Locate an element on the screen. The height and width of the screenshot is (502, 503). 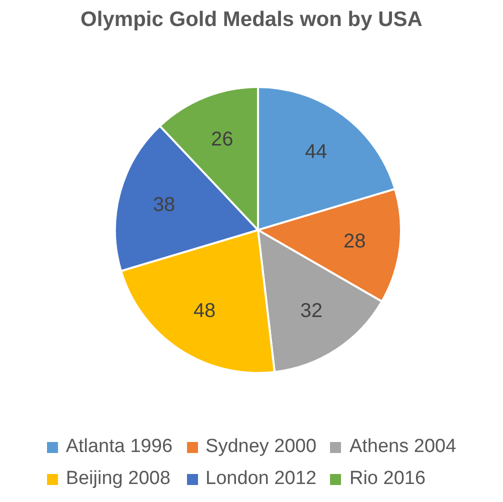
legend-label: Rio 2016 is located at coordinates (387, 479).